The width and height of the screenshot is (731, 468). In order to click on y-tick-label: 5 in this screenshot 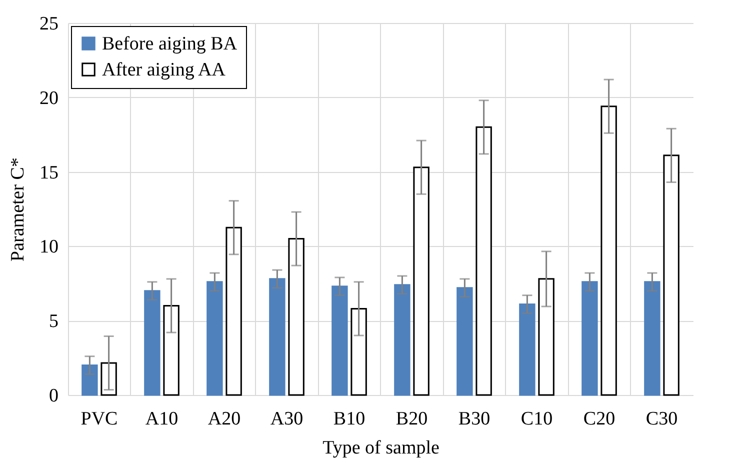, I will do `click(53, 321)`.